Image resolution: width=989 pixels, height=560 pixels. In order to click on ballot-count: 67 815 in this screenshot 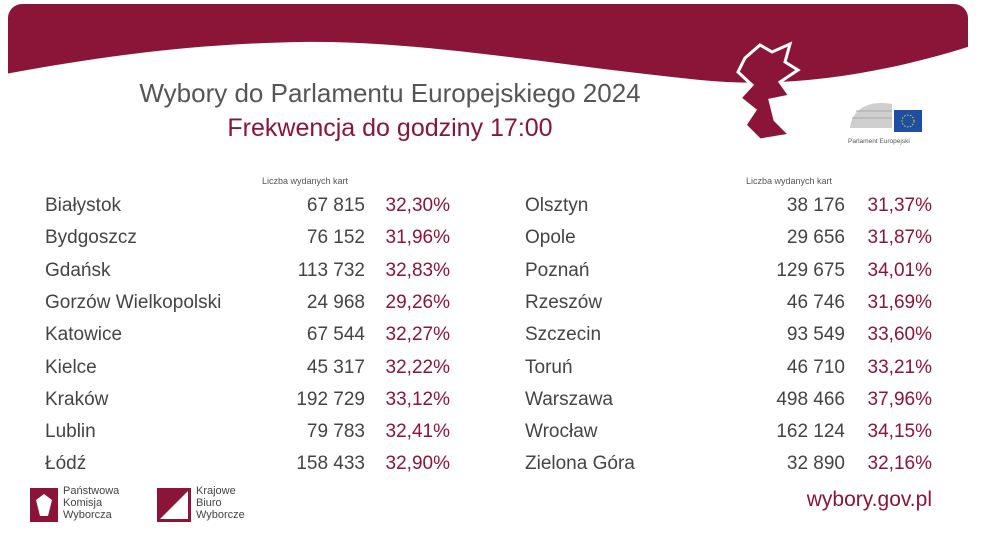, I will do `click(335, 205)`.